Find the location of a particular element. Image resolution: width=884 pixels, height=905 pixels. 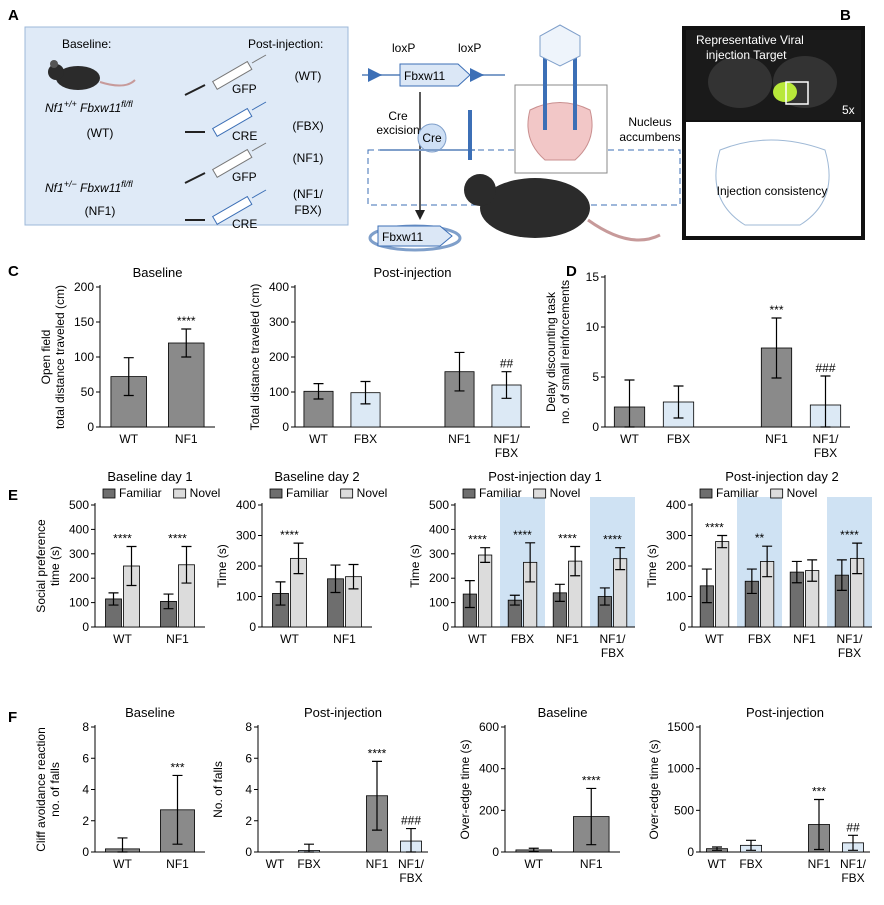

legend-label: Familiar is located at coordinates (140, 493).